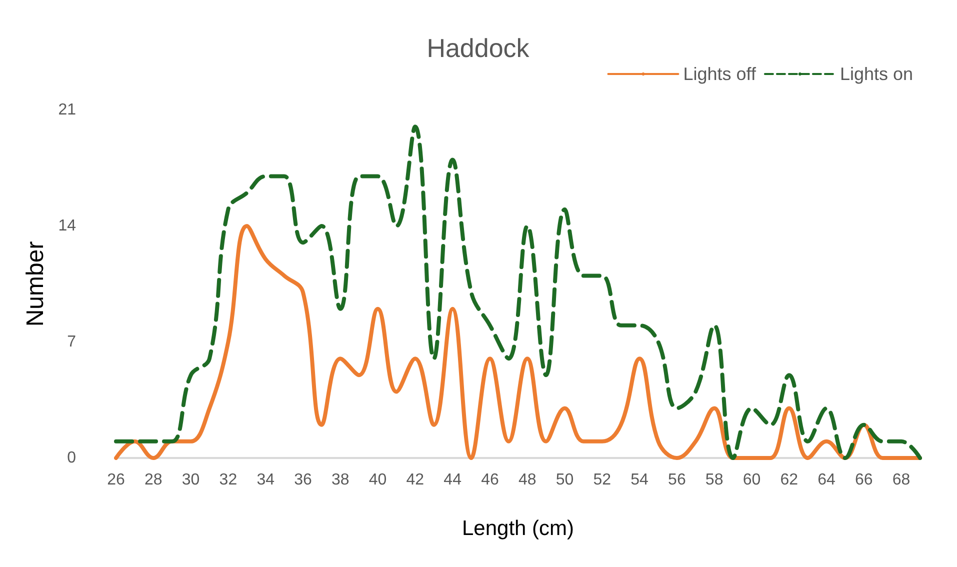  I want to click on x-tick-label: 50, so click(565, 480).